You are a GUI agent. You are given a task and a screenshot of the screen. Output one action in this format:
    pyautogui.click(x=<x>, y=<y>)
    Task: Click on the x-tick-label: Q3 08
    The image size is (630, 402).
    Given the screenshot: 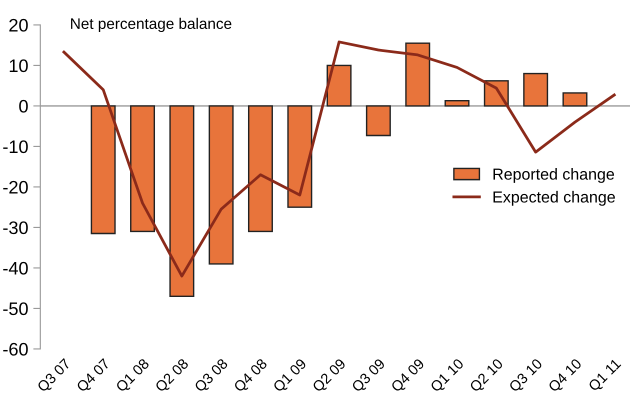 What is the action you would take?
    pyautogui.click(x=212, y=376)
    